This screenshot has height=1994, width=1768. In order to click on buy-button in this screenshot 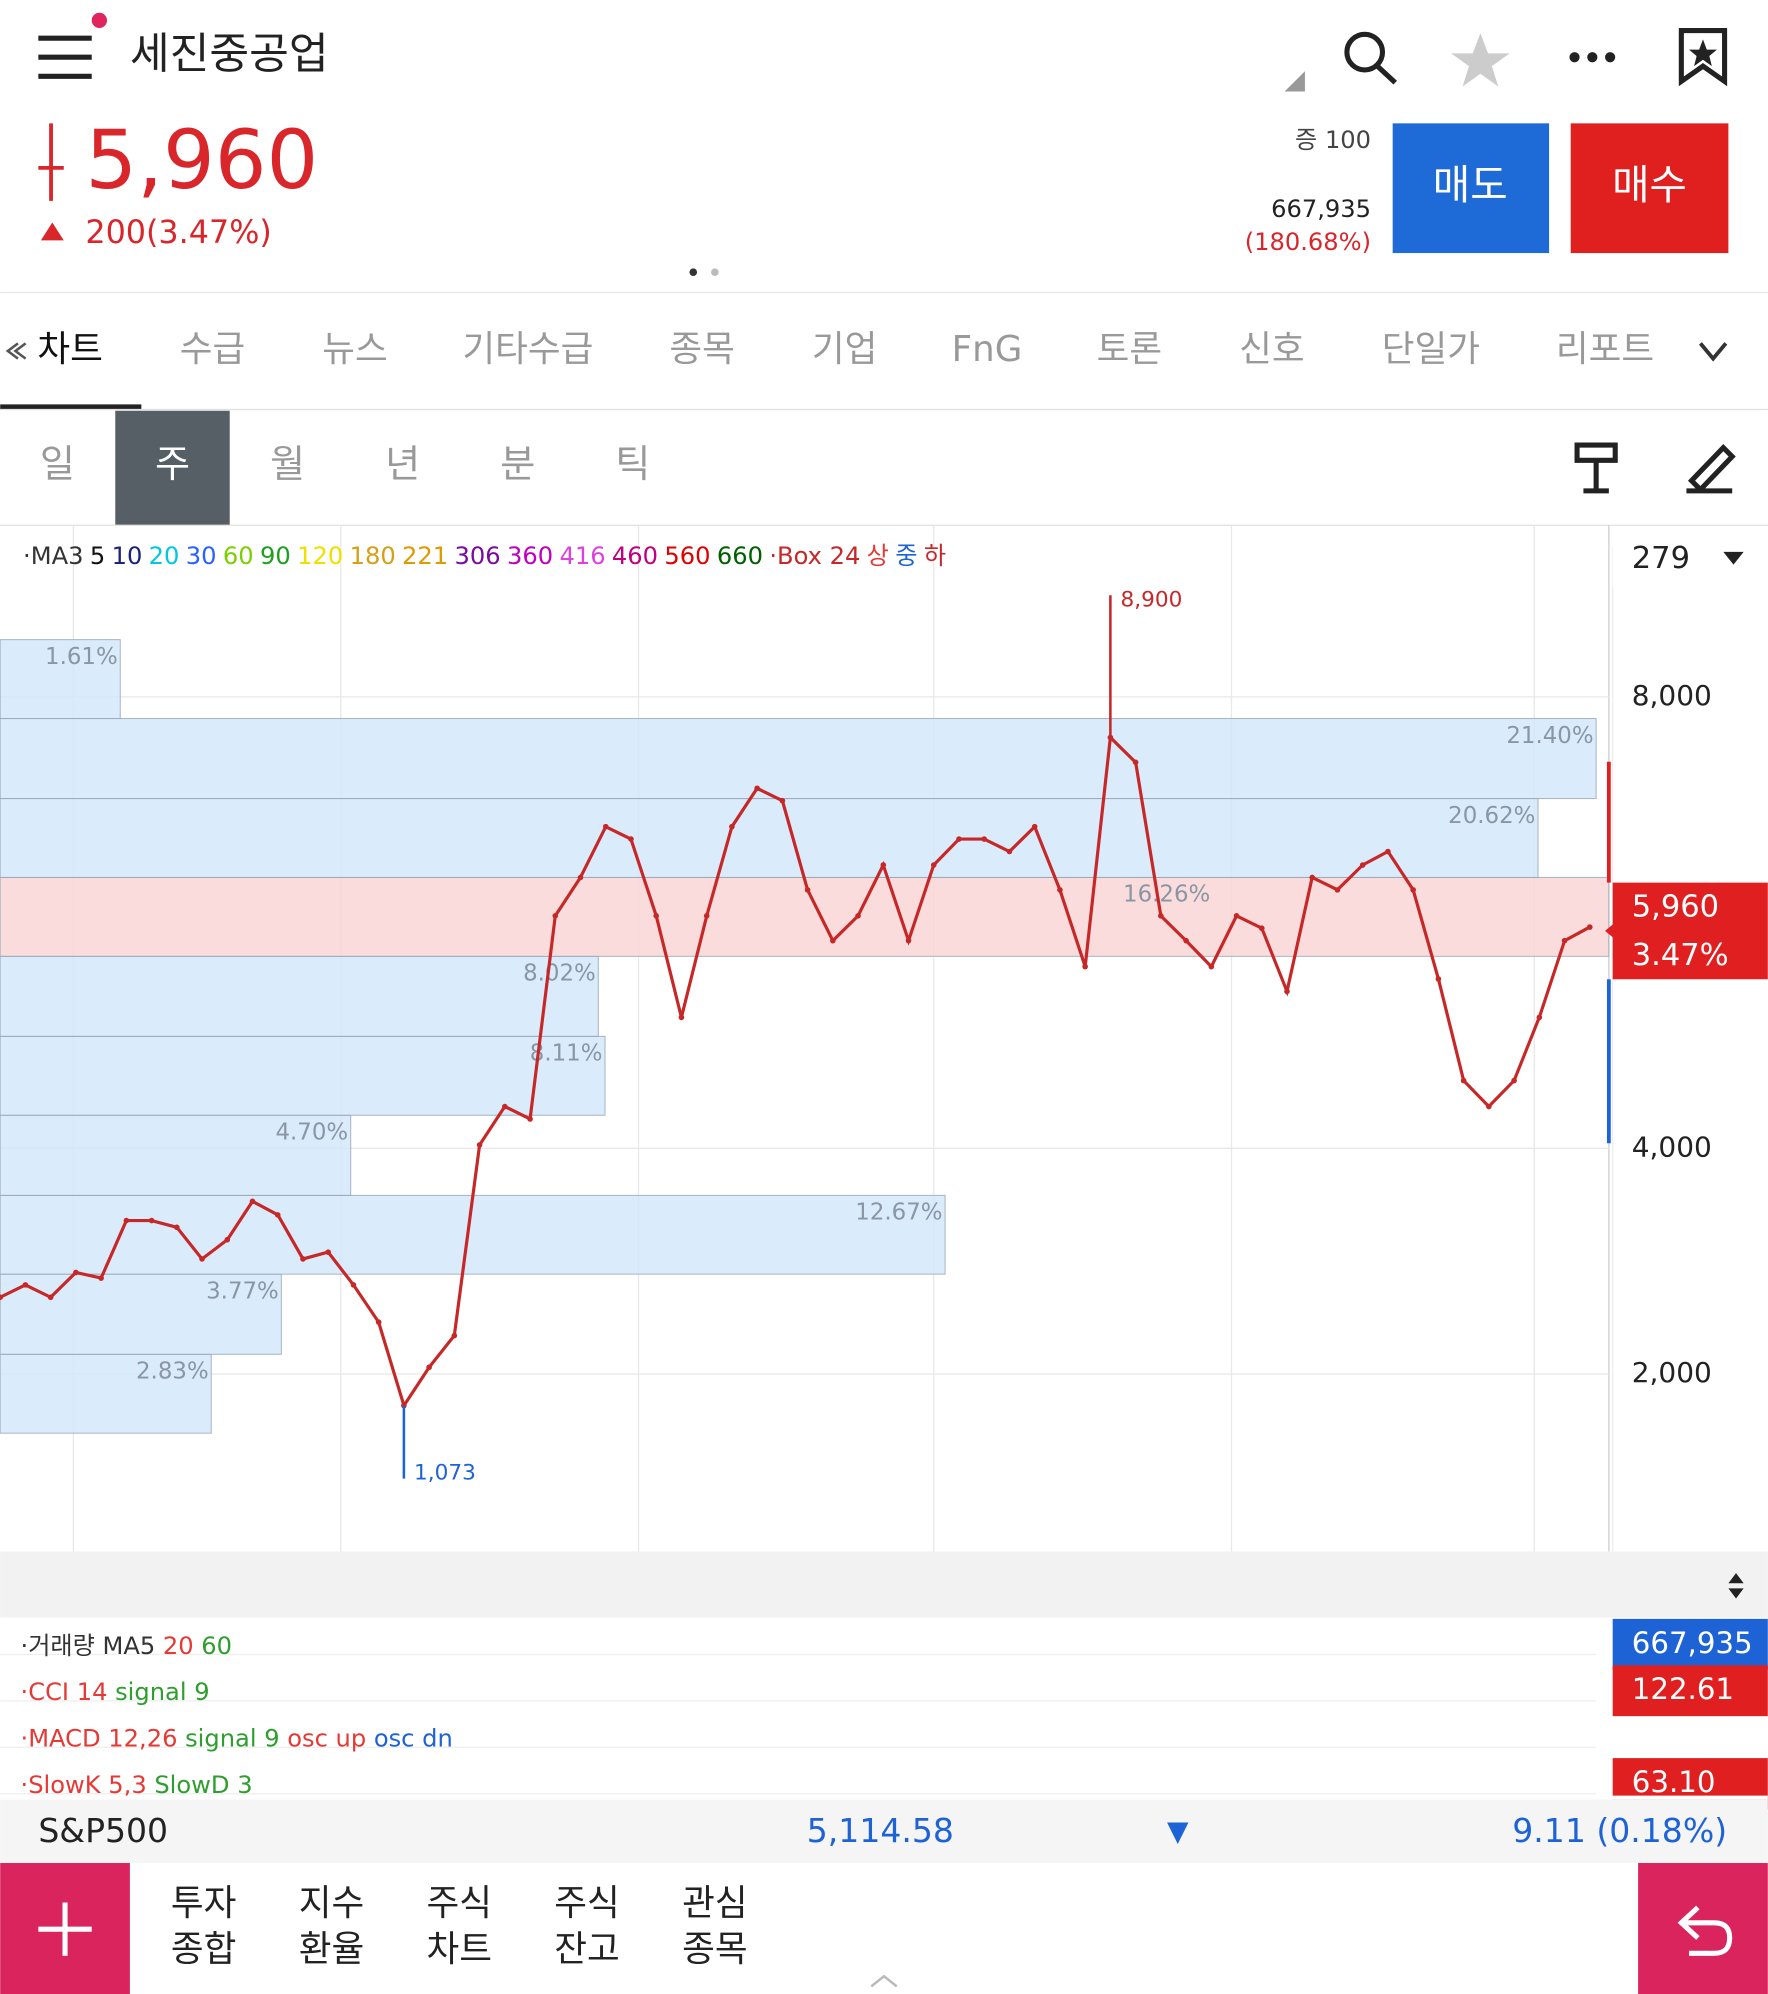, I will do `click(1649, 188)`.